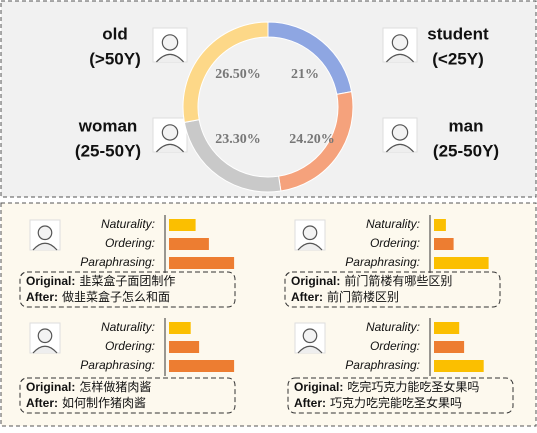  Describe the element at coordinates (396, 402) in the screenshot. I see `example-text: 巧克力吃完能吃圣女果吗` at that location.